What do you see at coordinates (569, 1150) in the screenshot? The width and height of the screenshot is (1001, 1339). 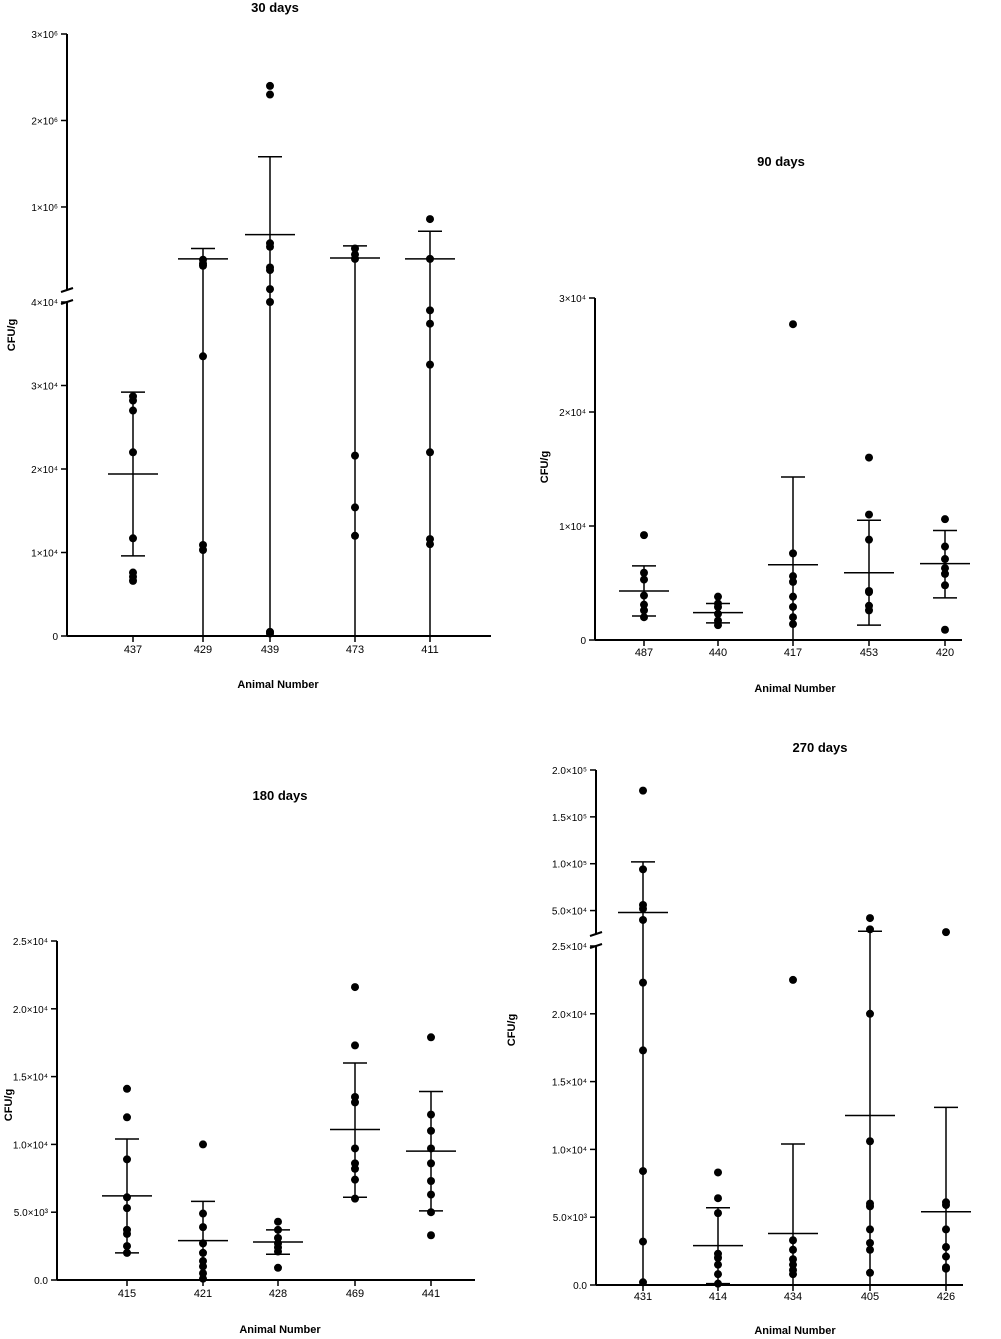 I see `y-tick-label: 1.0×10⁴` at bounding box center [569, 1150].